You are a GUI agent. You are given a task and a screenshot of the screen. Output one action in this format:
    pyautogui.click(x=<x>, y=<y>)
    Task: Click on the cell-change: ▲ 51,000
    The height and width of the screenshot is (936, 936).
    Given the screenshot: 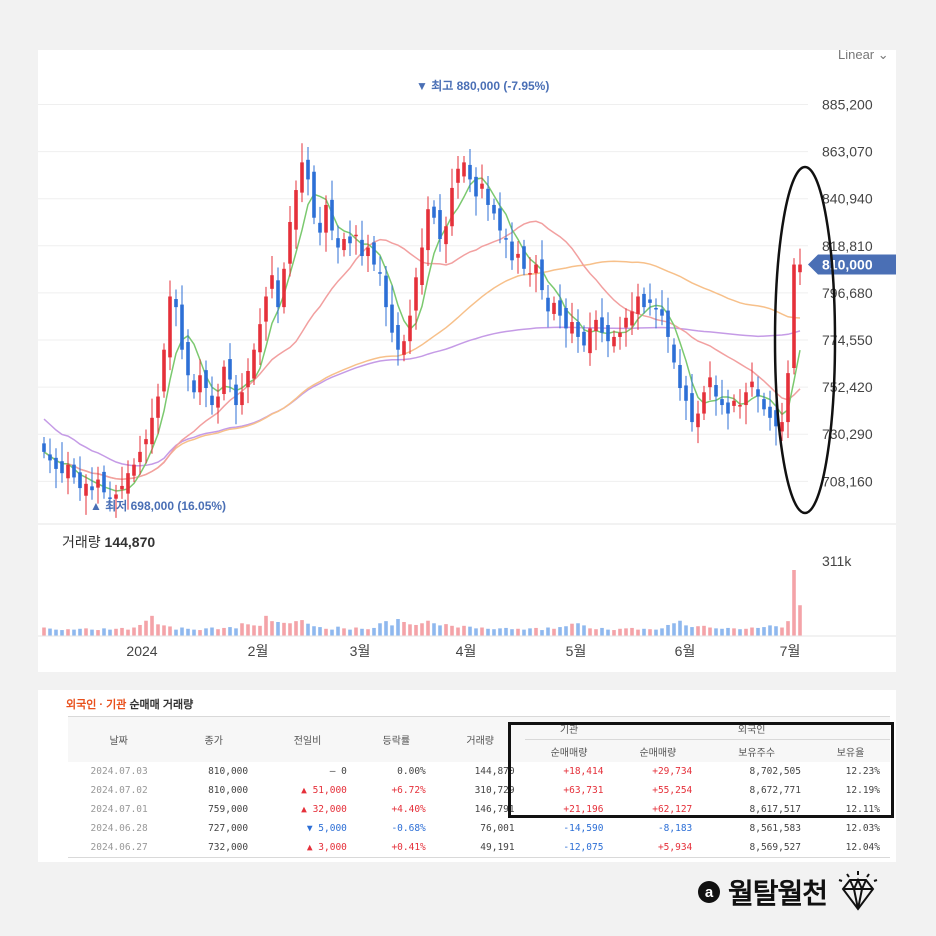 What is the action you would take?
    pyautogui.click(x=324, y=790)
    